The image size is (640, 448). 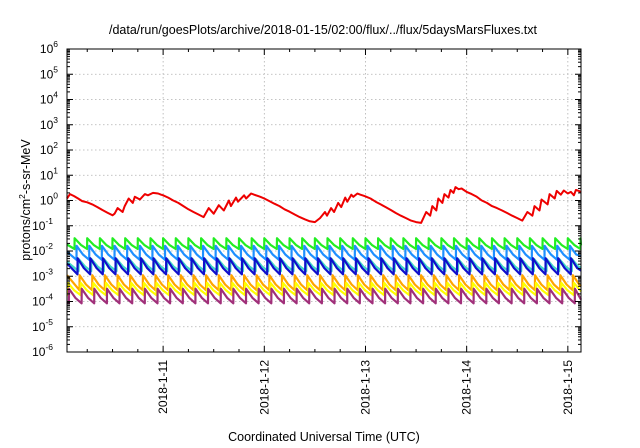 I want to click on y-tick-label: 10⁻¹, so click(x=42, y=224).